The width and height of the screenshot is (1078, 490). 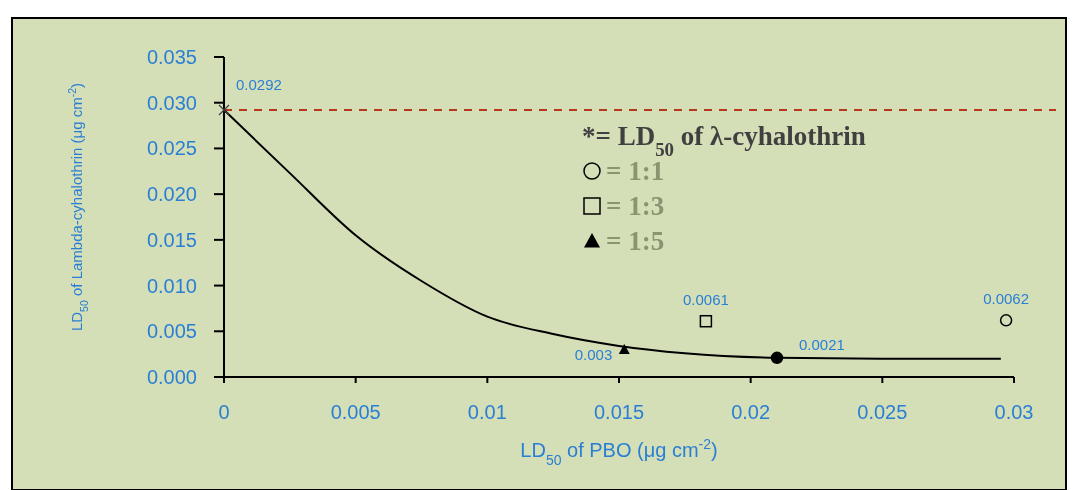 What do you see at coordinates (635, 241) in the screenshot?
I see `legend-label: = 1:5` at bounding box center [635, 241].